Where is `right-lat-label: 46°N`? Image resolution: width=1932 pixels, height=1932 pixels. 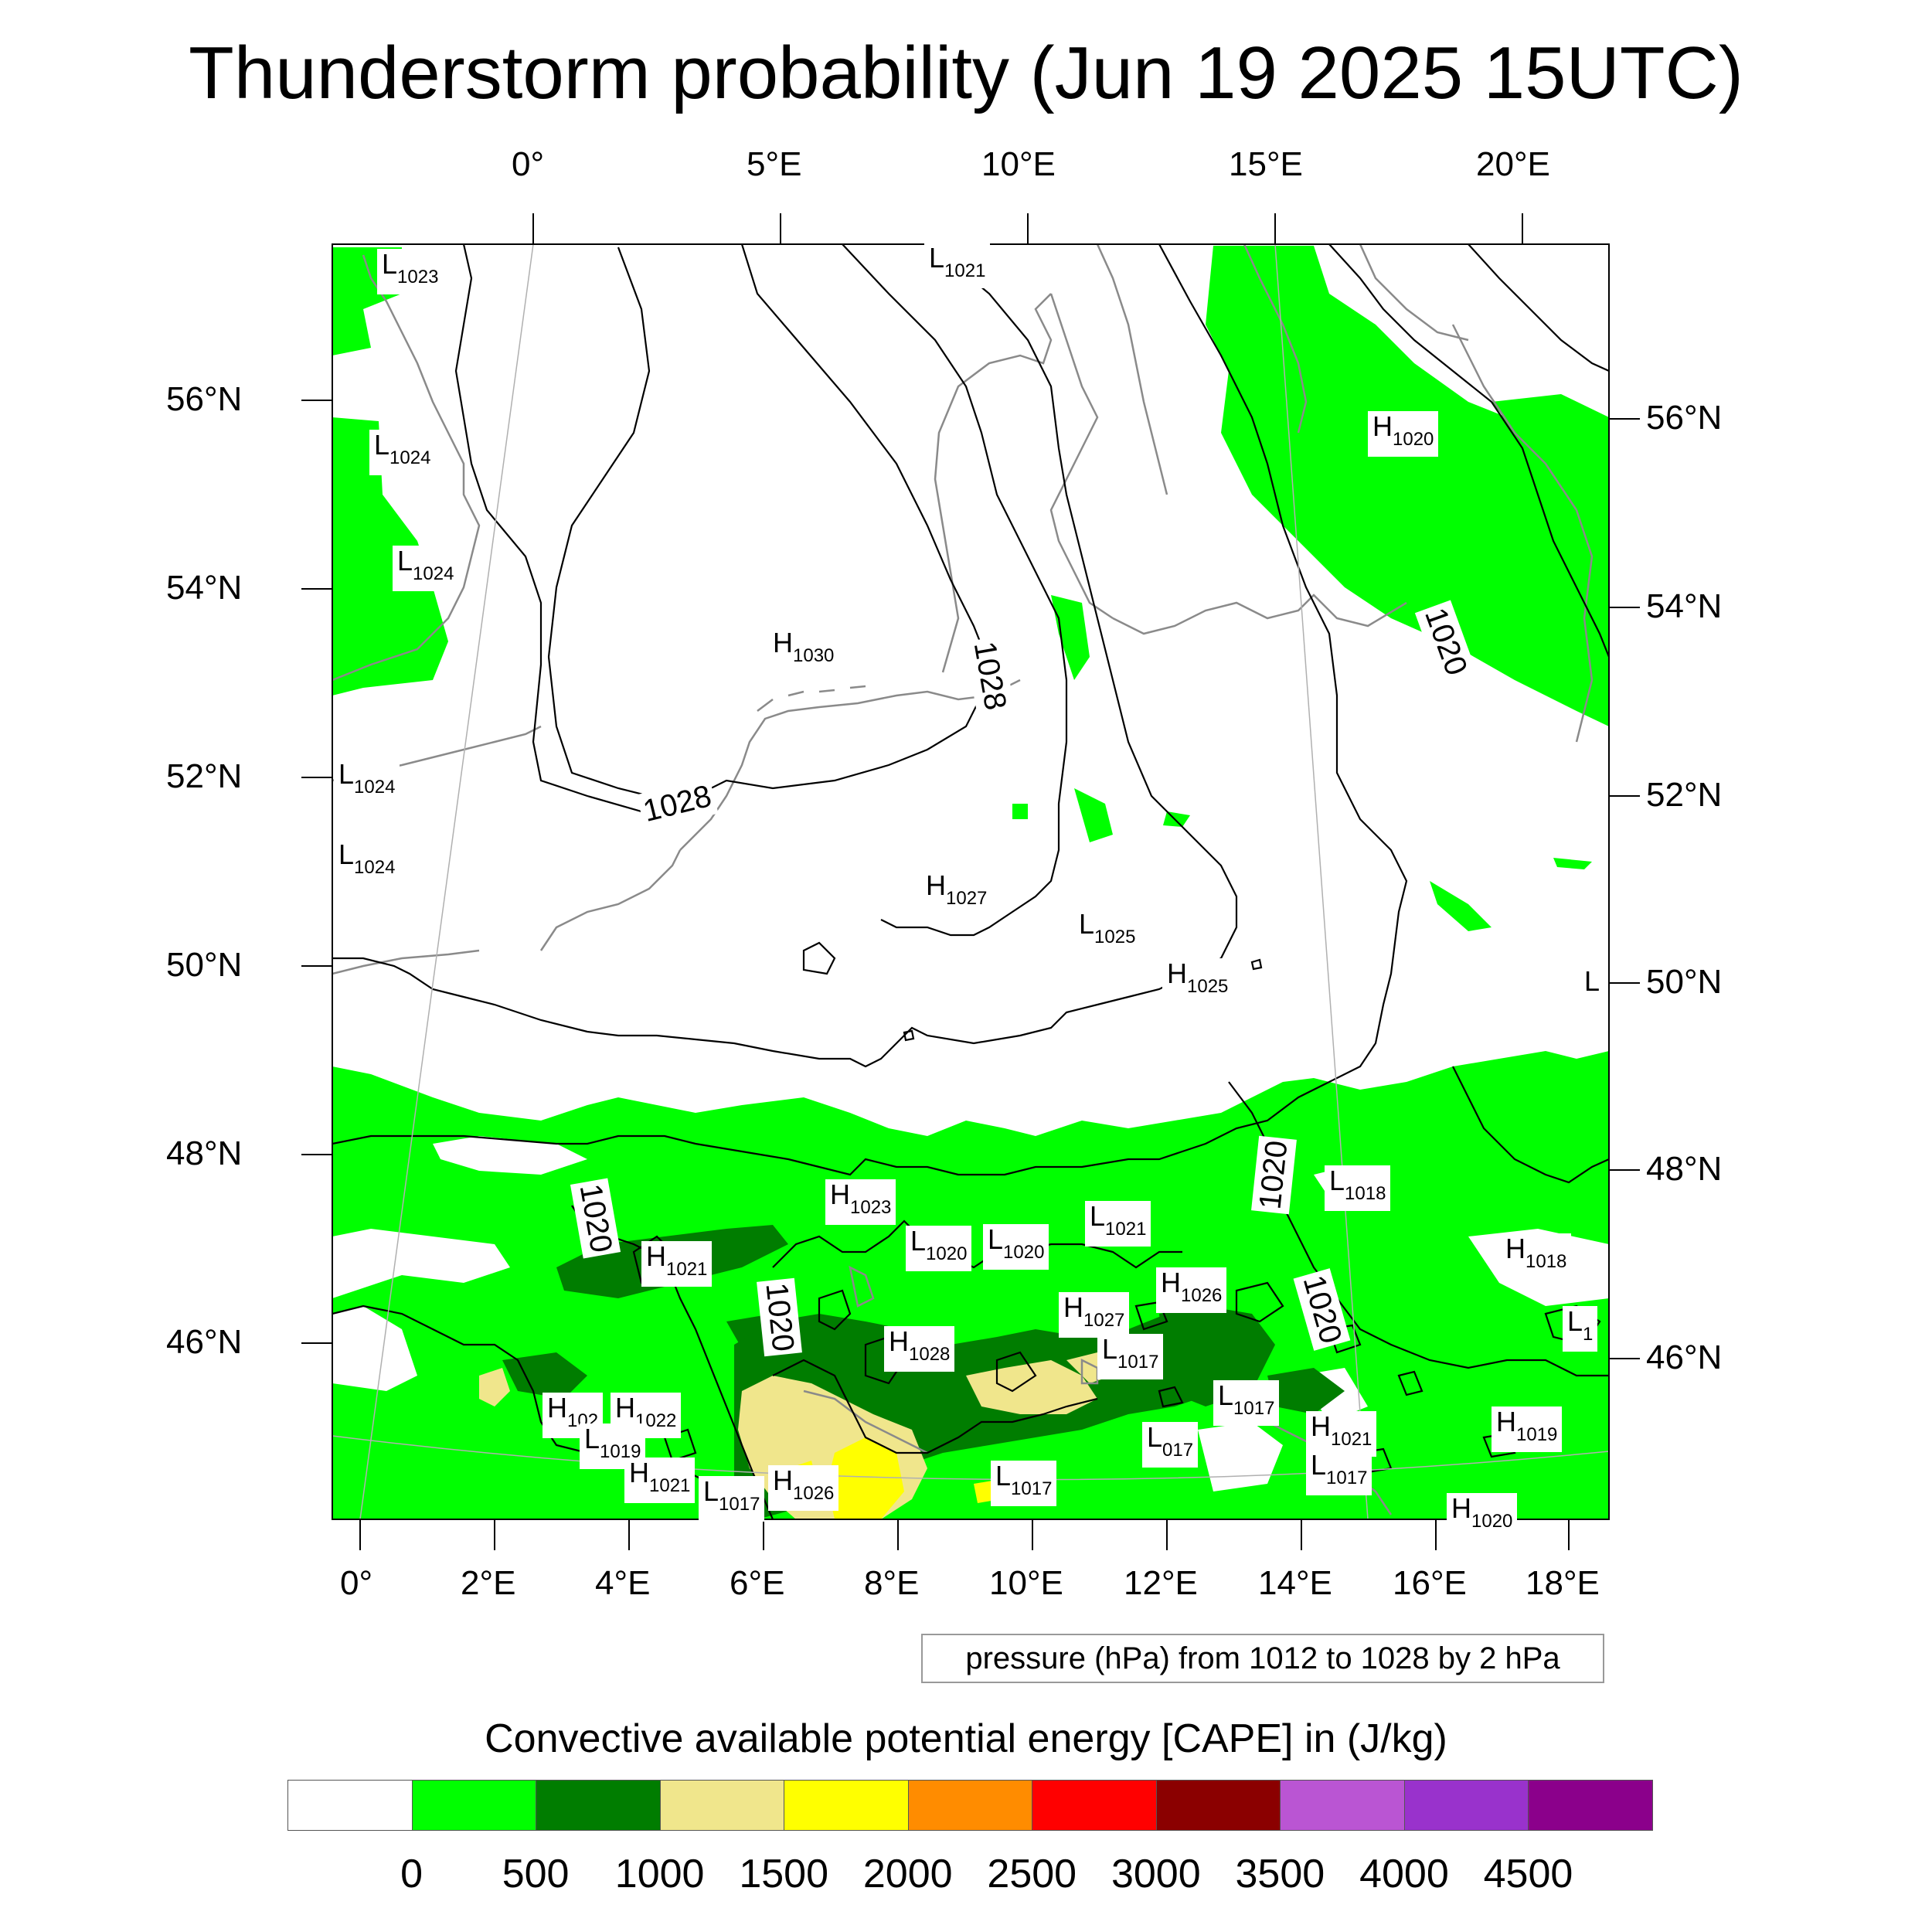
right-lat-label: 46°N is located at coordinates (1685, 1357).